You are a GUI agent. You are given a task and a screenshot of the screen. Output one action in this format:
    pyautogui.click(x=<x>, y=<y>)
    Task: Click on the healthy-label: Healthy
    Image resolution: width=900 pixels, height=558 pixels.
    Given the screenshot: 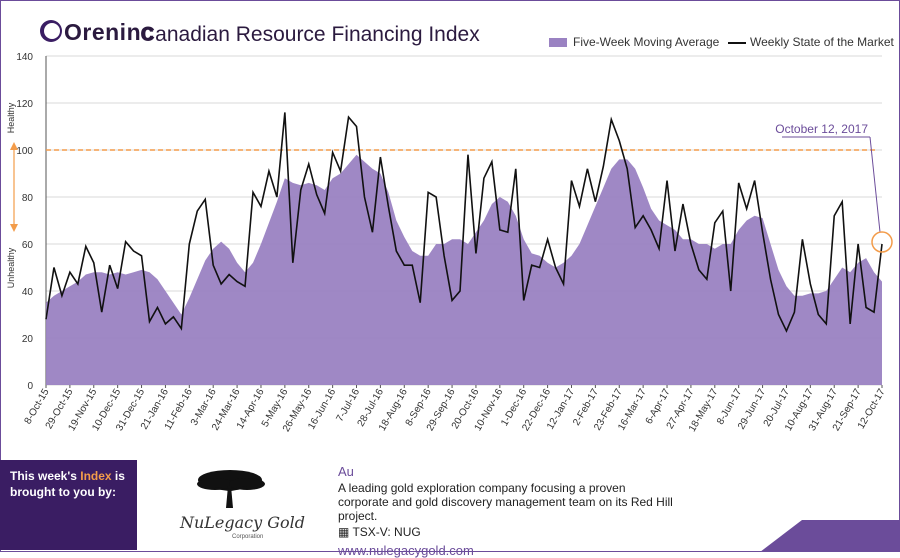 What is the action you would take?
    pyautogui.click(x=11, y=117)
    